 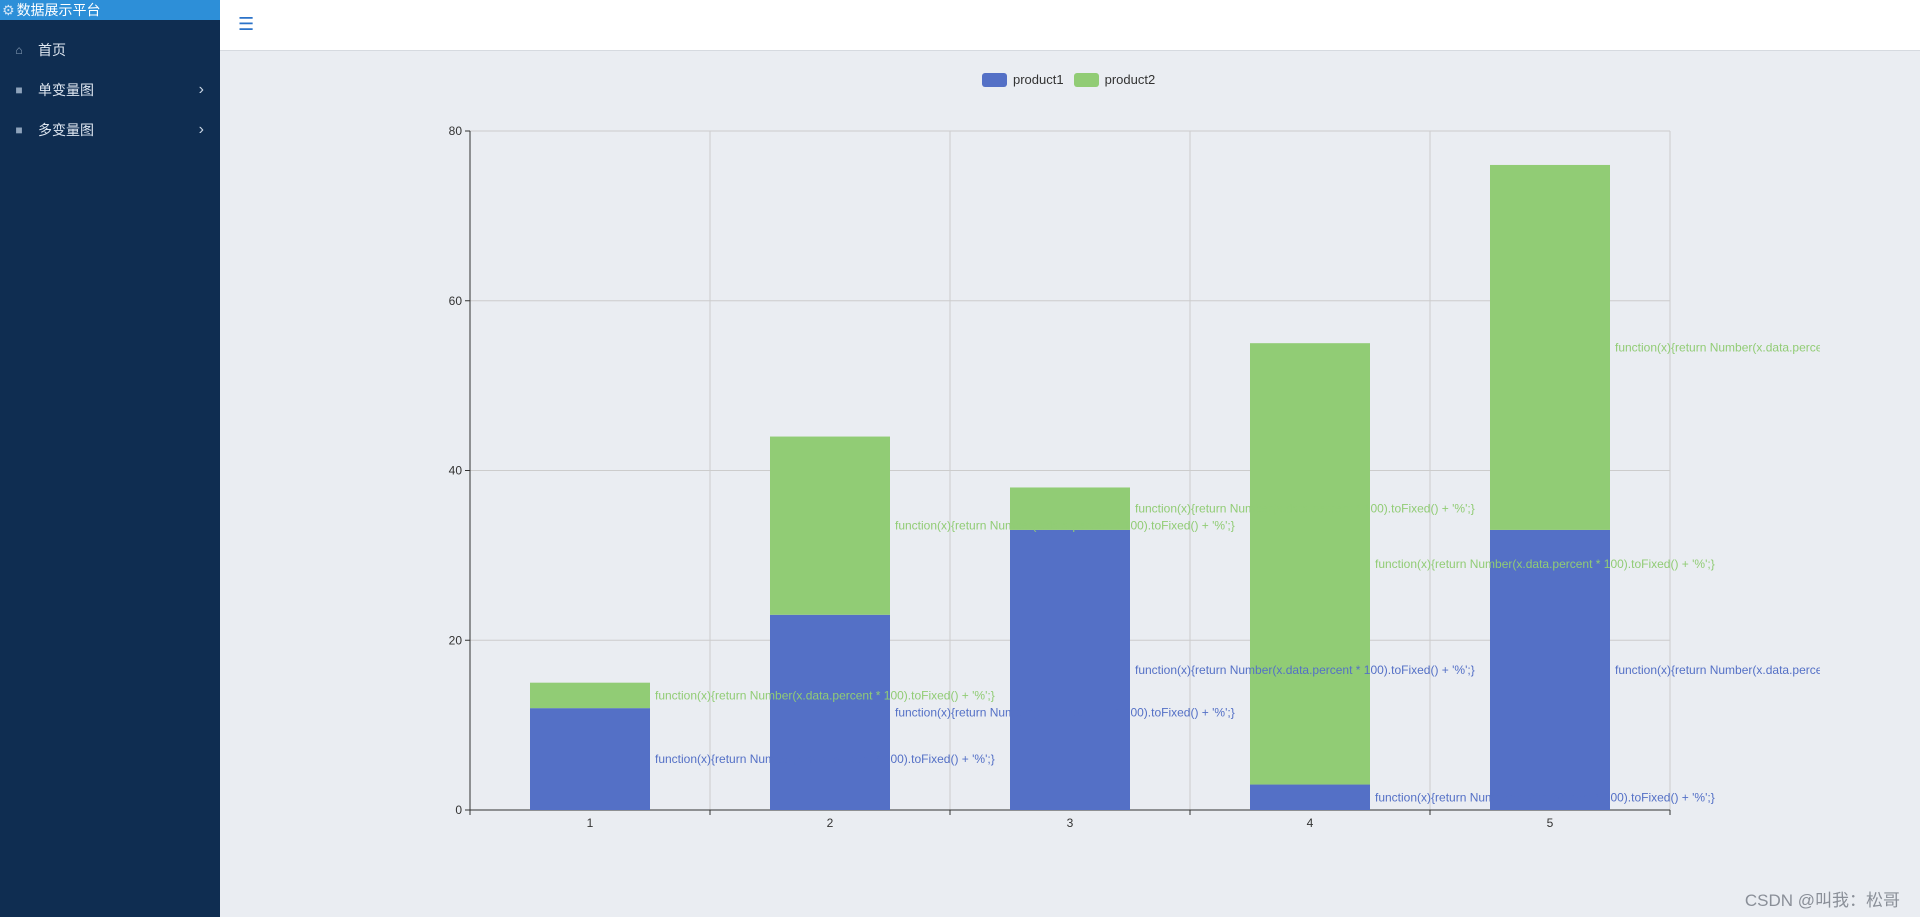 I want to click on sidebar-item-label: 单变量图, so click(x=66, y=90).